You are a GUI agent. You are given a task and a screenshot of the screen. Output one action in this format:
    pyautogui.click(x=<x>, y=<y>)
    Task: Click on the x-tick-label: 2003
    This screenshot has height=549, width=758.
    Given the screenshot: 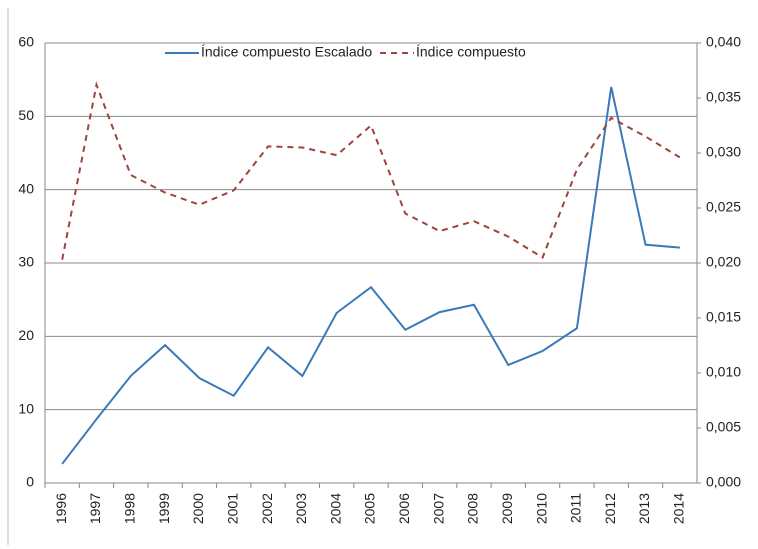 What is the action you would take?
    pyautogui.click(x=301, y=508)
    